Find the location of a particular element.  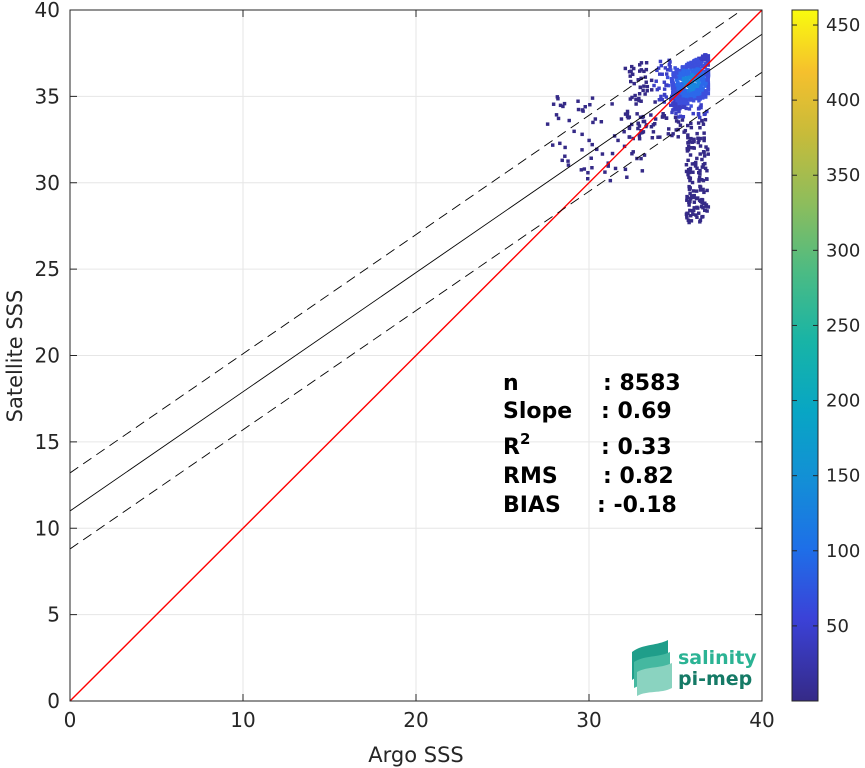

colorbar-tick-label: 450 is located at coordinates (843, 25).